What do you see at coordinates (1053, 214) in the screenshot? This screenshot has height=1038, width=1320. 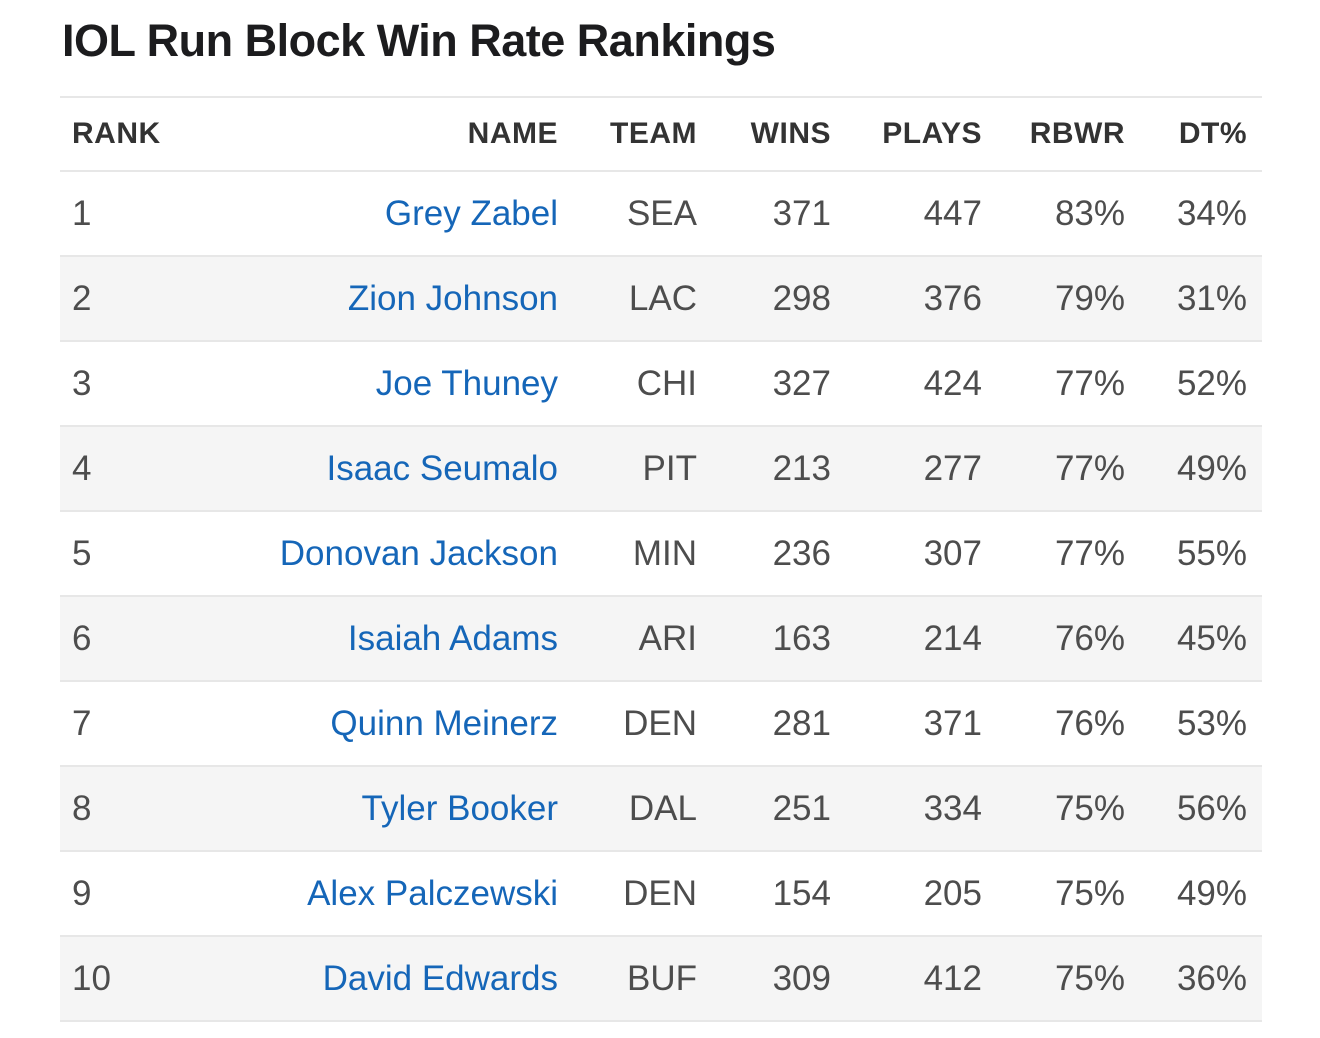 I see `rbwr-cell: 83%` at bounding box center [1053, 214].